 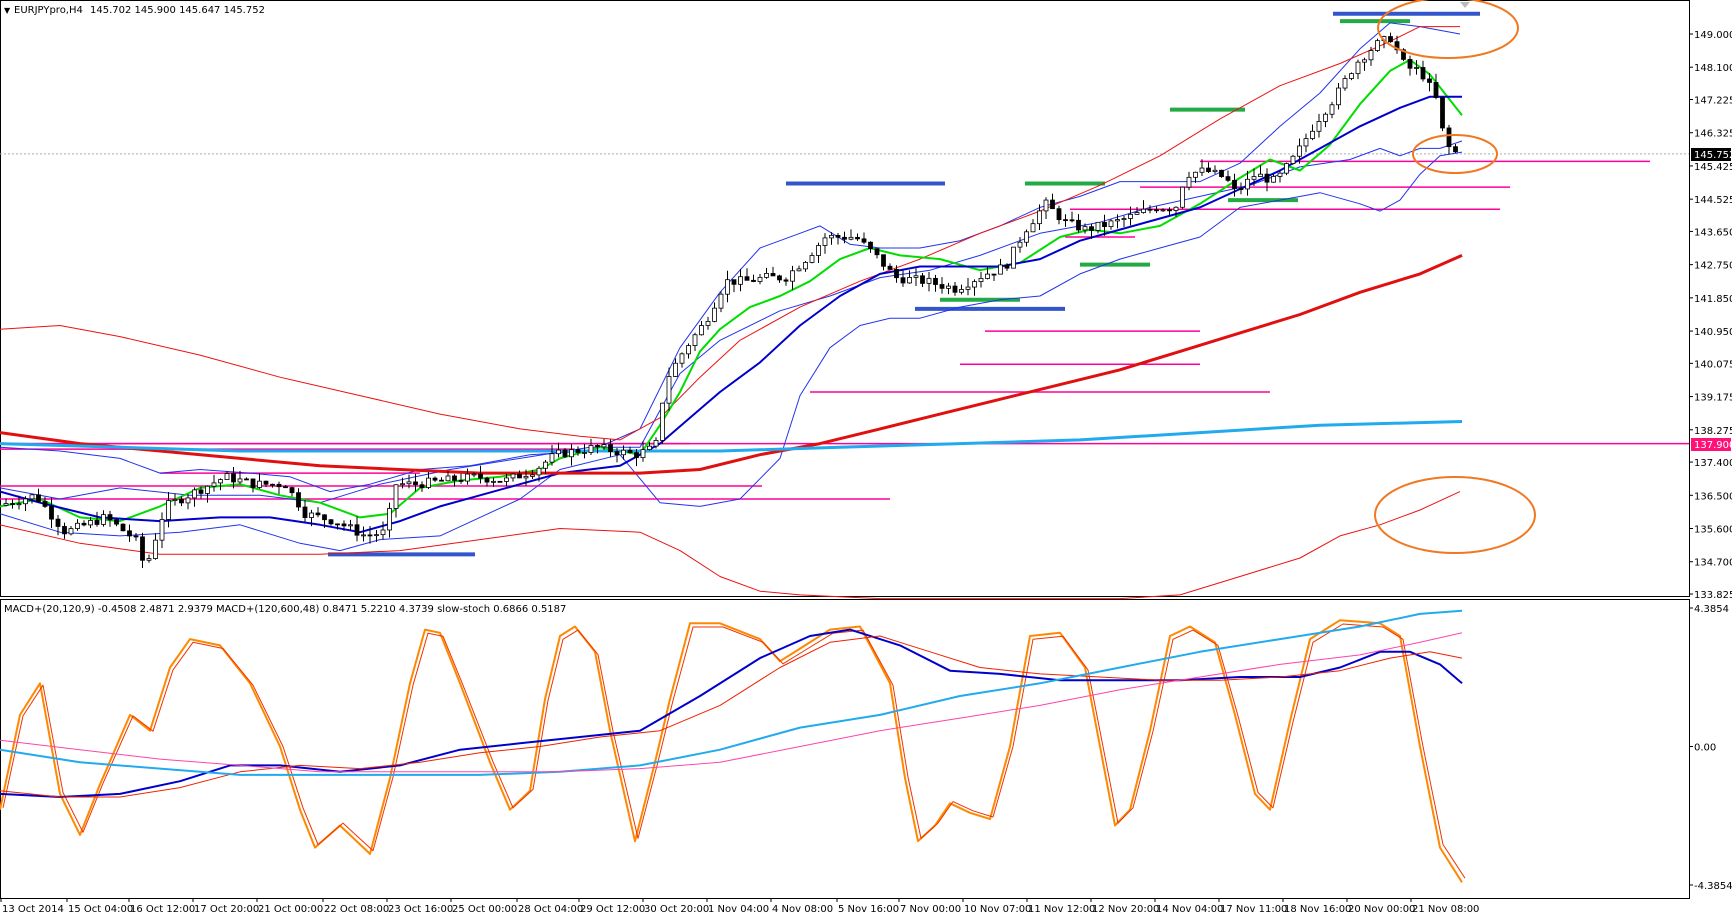 What do you see at coordinates (1455, 154) in the screenshot?
I see `annotation-circle-current` at bounding box center [1455, 154].